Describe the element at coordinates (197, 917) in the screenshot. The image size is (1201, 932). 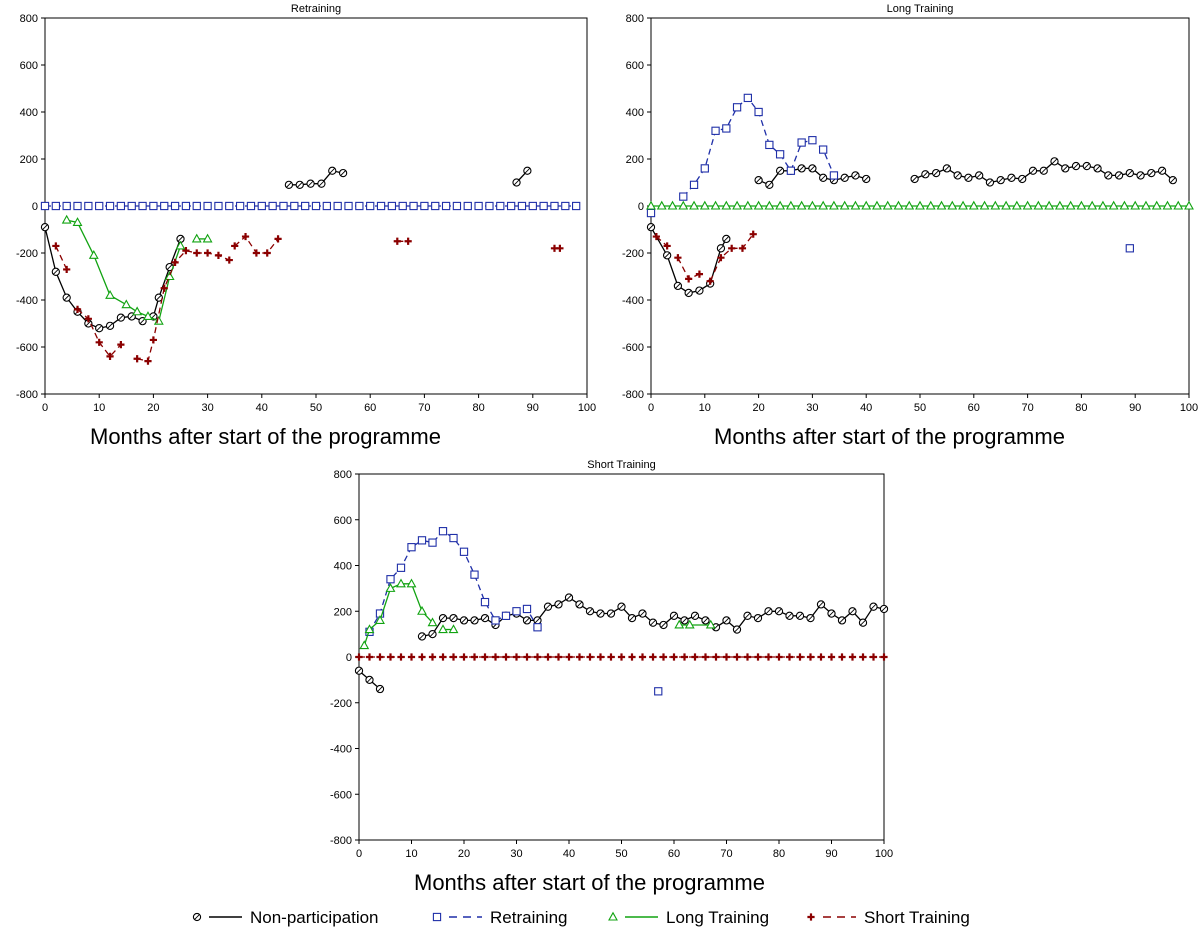
I see `legend-marker-non-participation` at that location.